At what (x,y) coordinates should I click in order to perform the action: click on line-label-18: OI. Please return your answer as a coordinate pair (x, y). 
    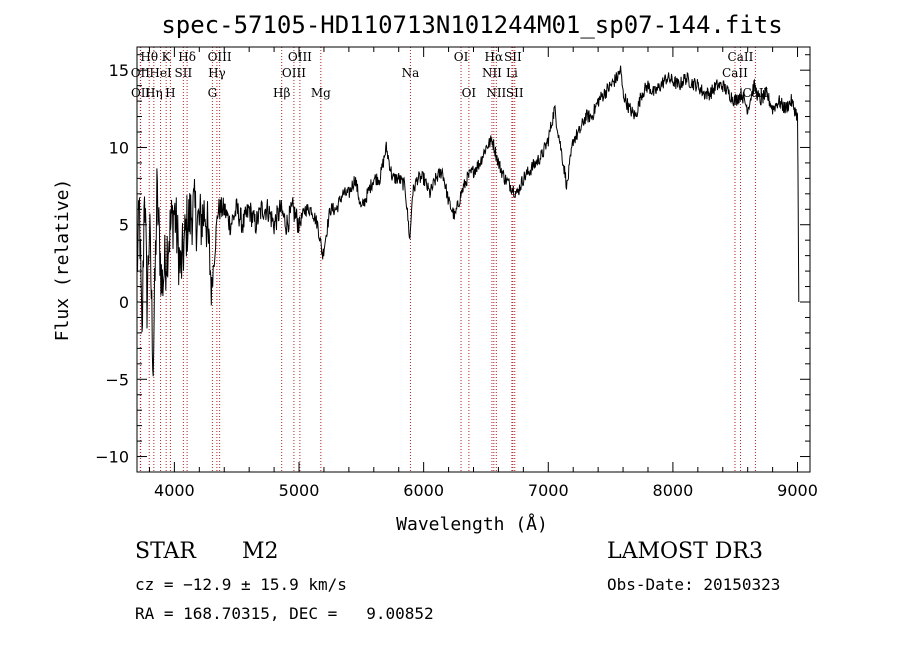
    Looking at the image, I should click on (469, 93).